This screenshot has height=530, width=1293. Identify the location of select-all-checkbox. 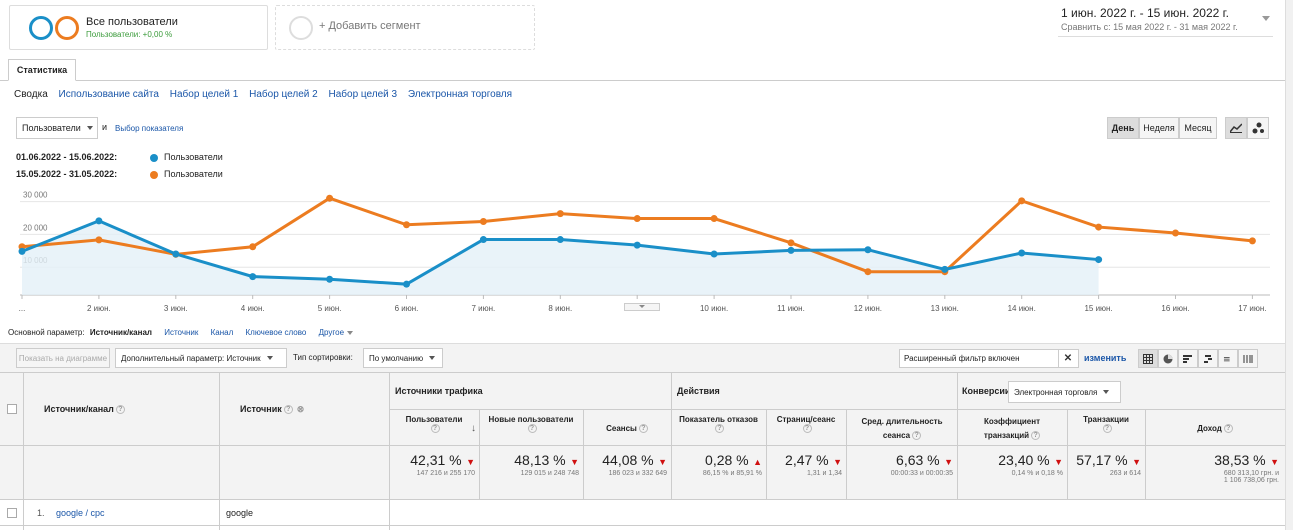
(12, 409).